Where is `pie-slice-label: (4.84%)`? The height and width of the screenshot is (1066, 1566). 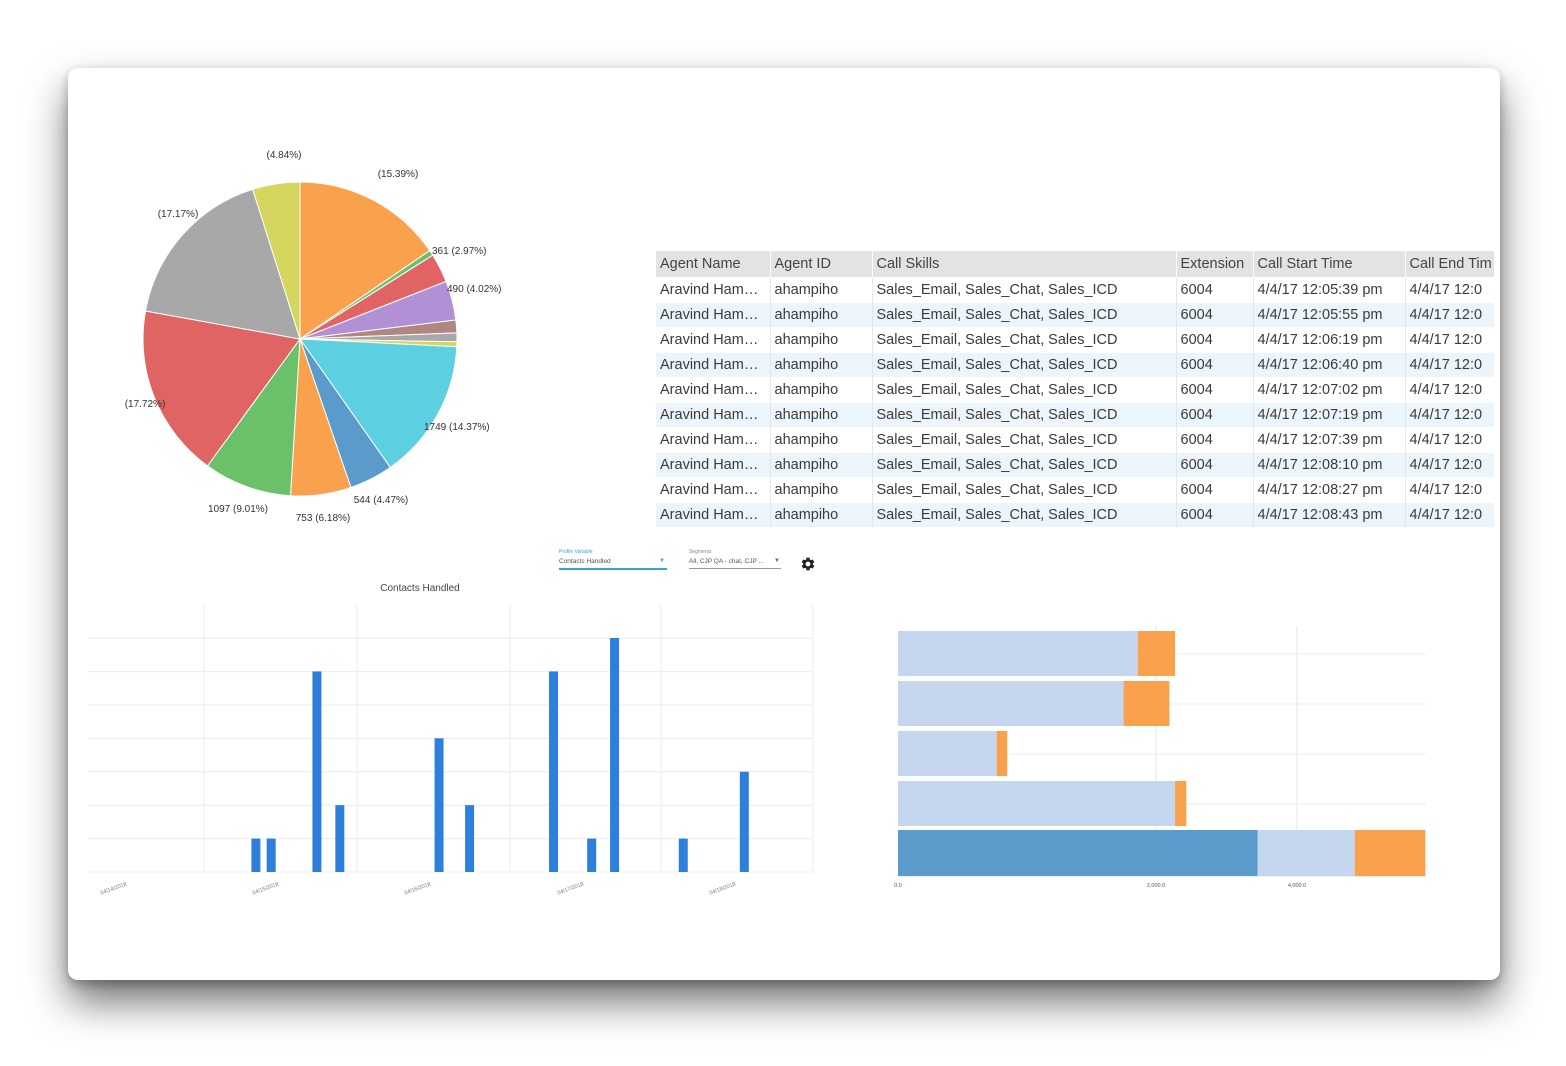 pie-slice-label: (4.84%) is located at coordinates (283, 155).